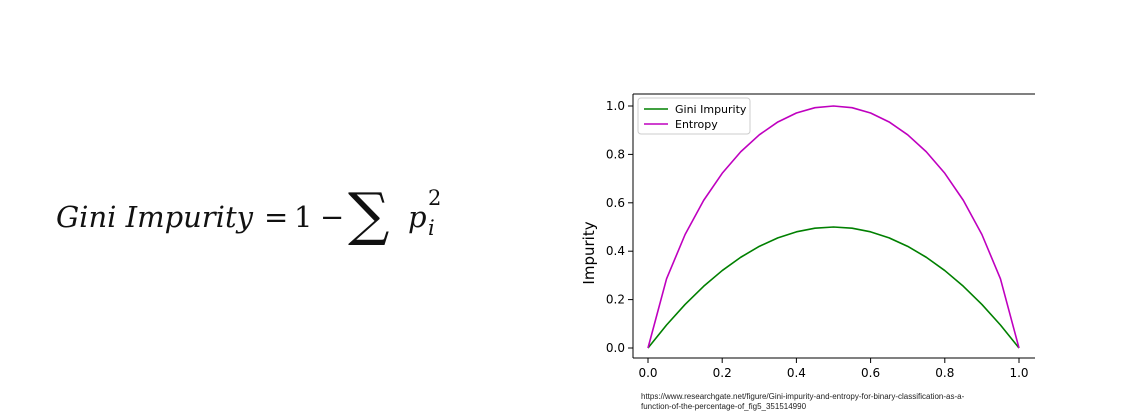 The height and width of the screenshot is (420, 1124). Describe the element at coordinates (615, 106) in the screenshot. I see `y-tick-label: 1.0` at that location.